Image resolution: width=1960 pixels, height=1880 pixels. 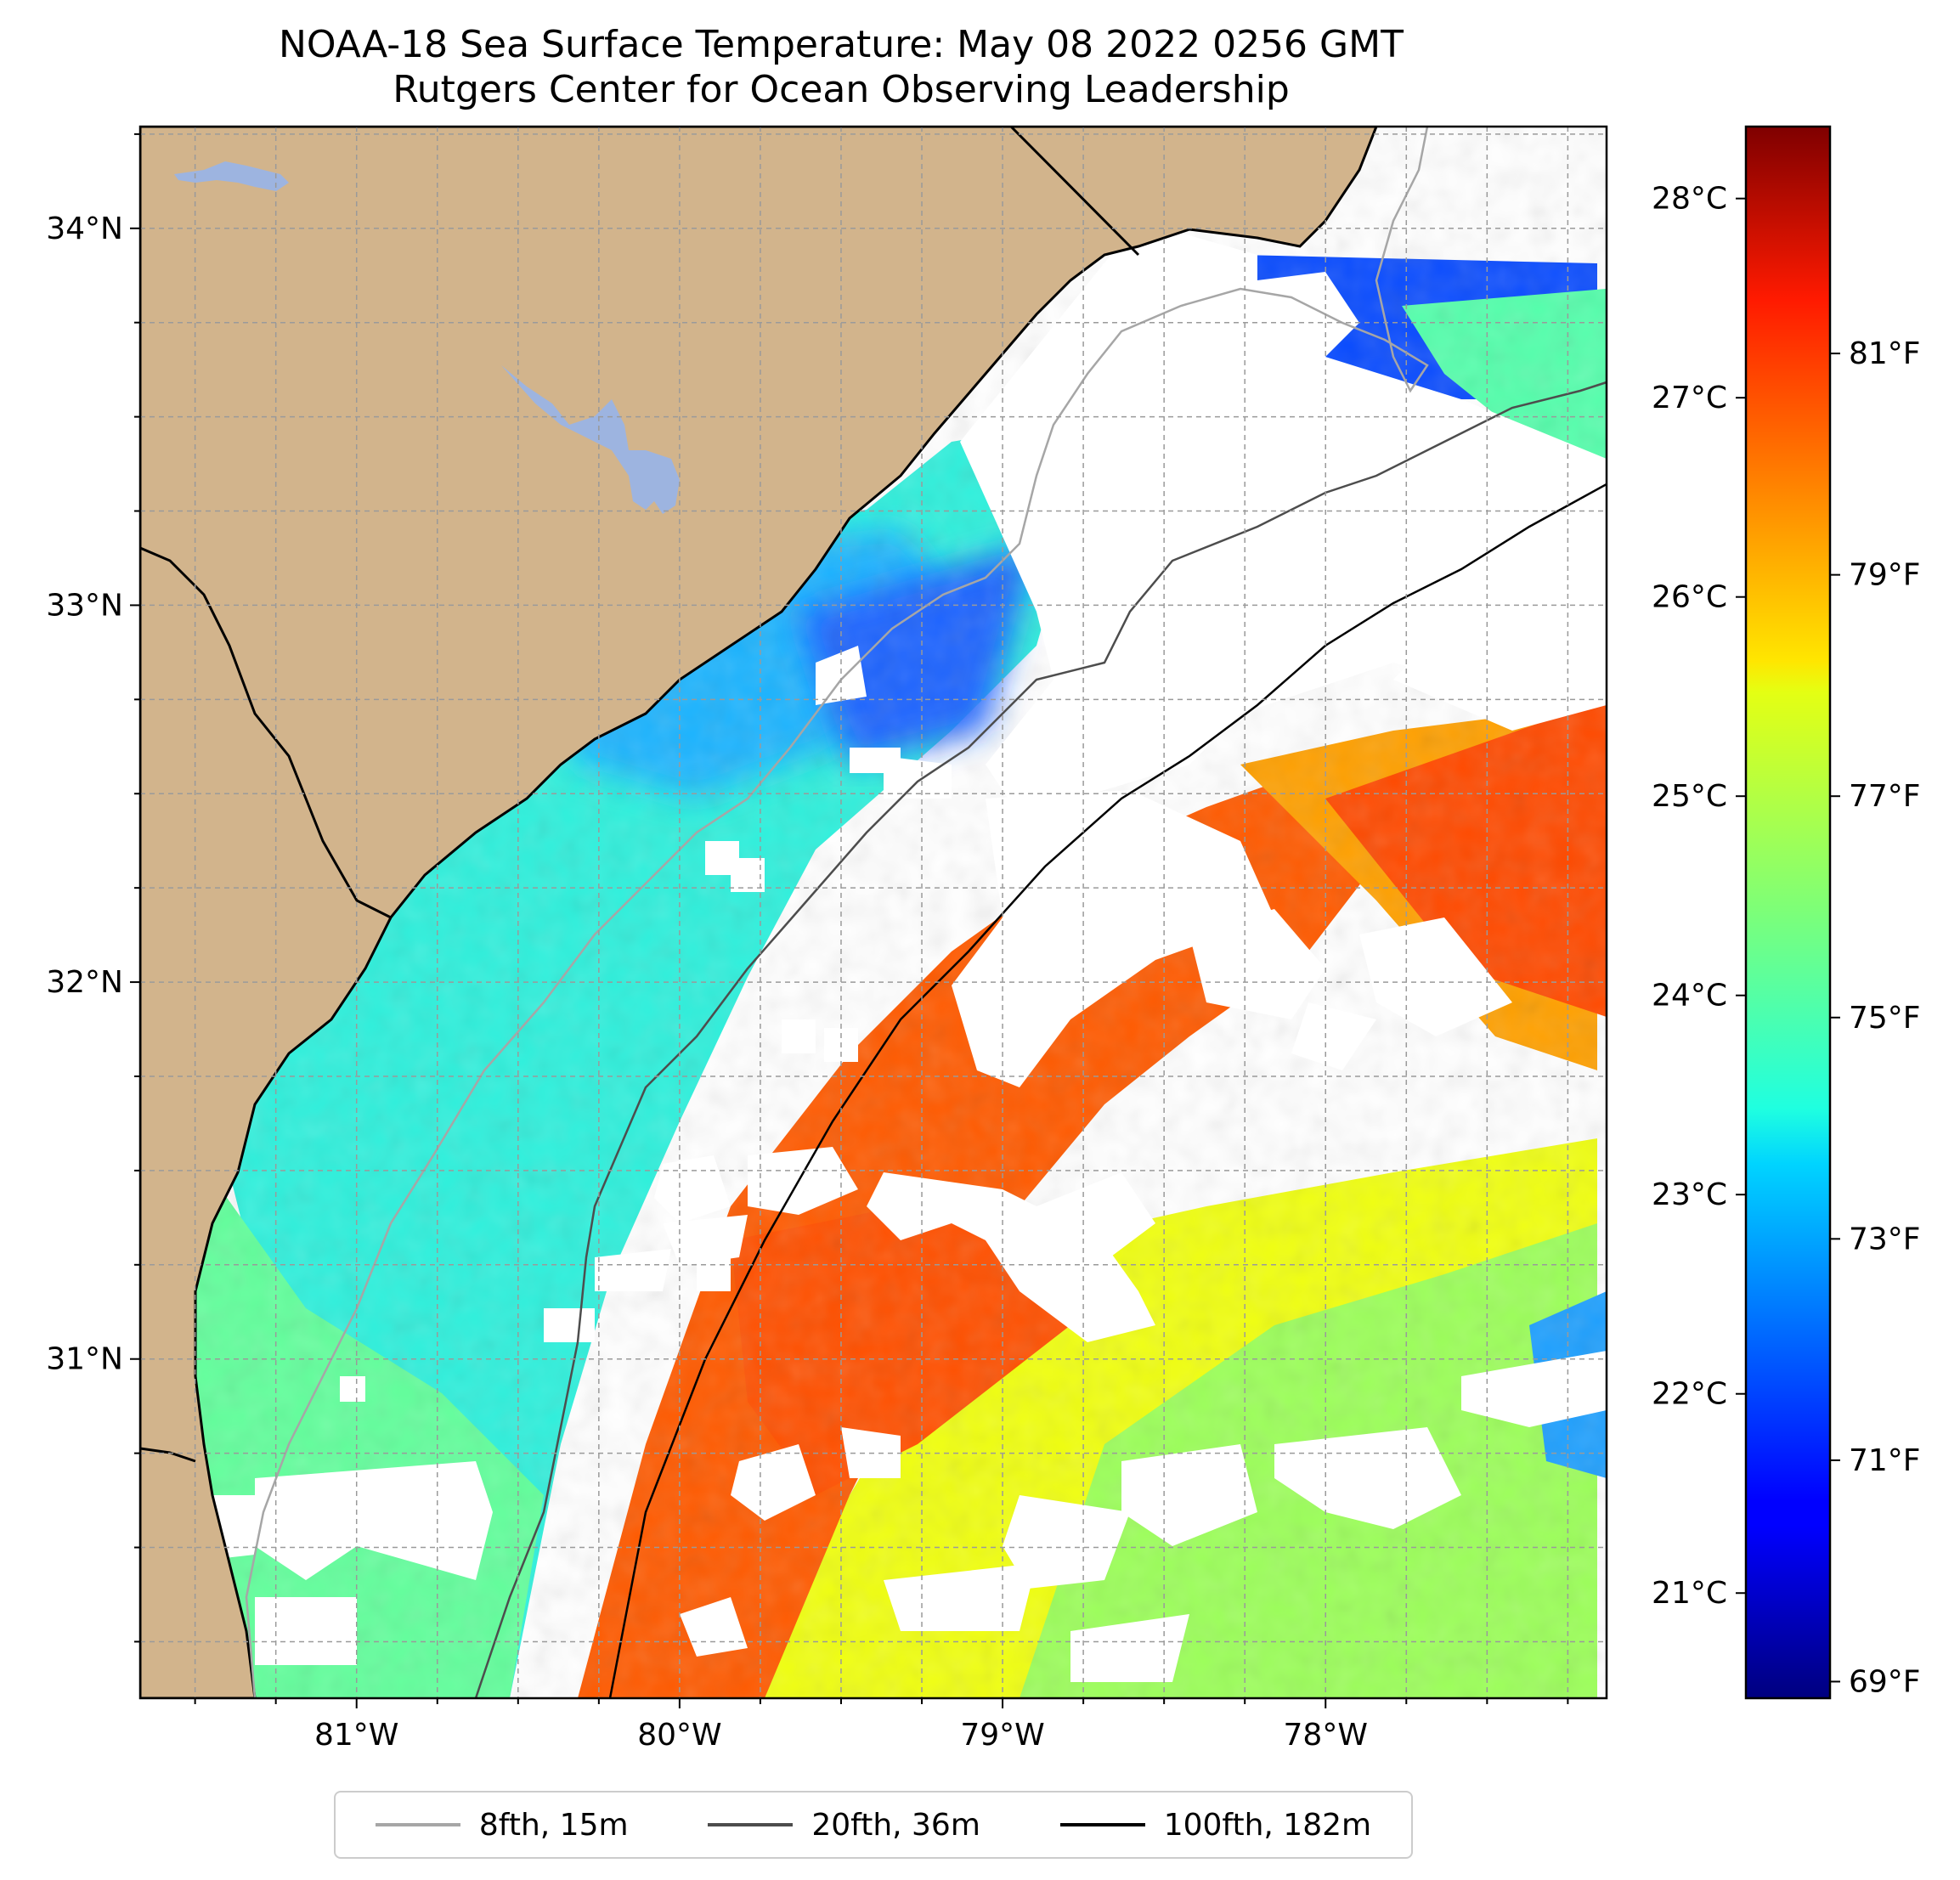 What do you see at coordinates (1002, 1736) in the screenshot?
I see `lon-tick-label: 79°W` at bounding box center [1002, 1736].